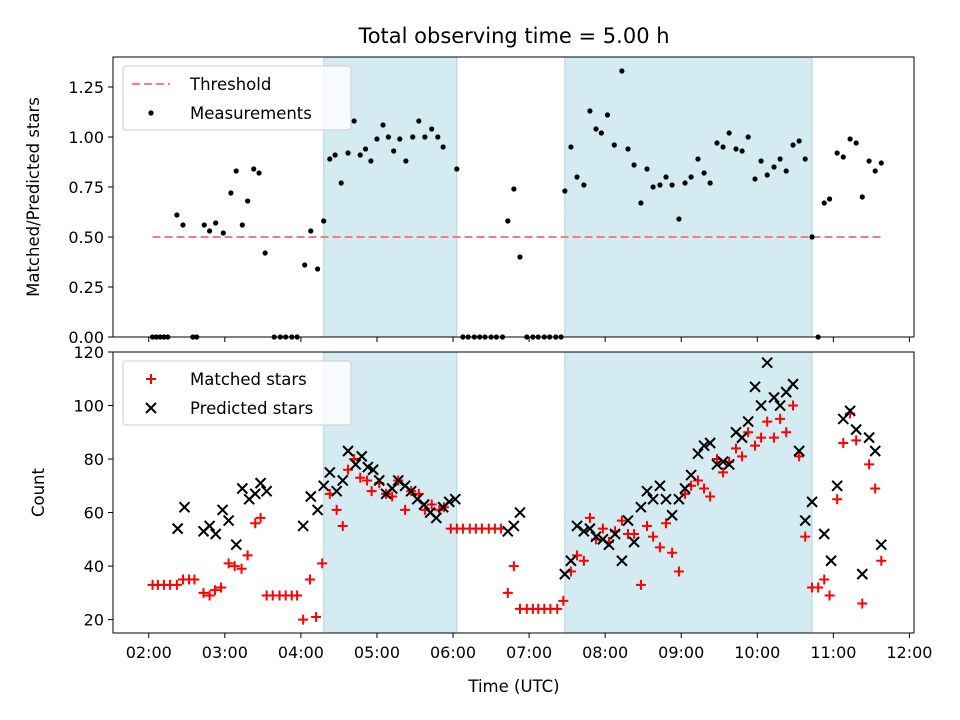  Describe the element at coordinates (248, 379) in the screenshot. I see `bottom-legend-label: Matched stars` at that location.